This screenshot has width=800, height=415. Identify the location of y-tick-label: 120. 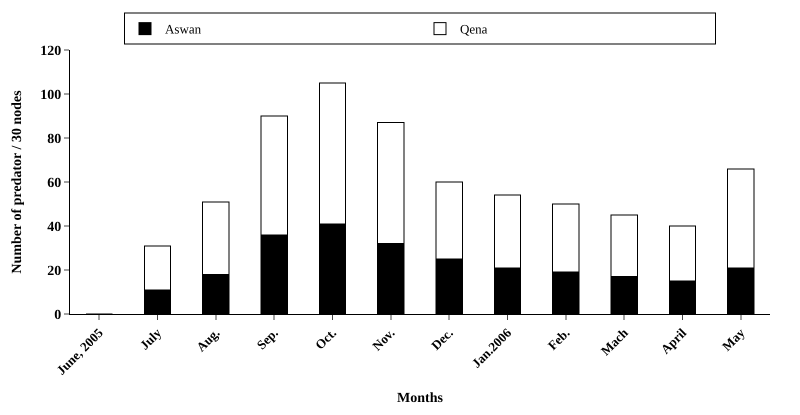
(51, 51).